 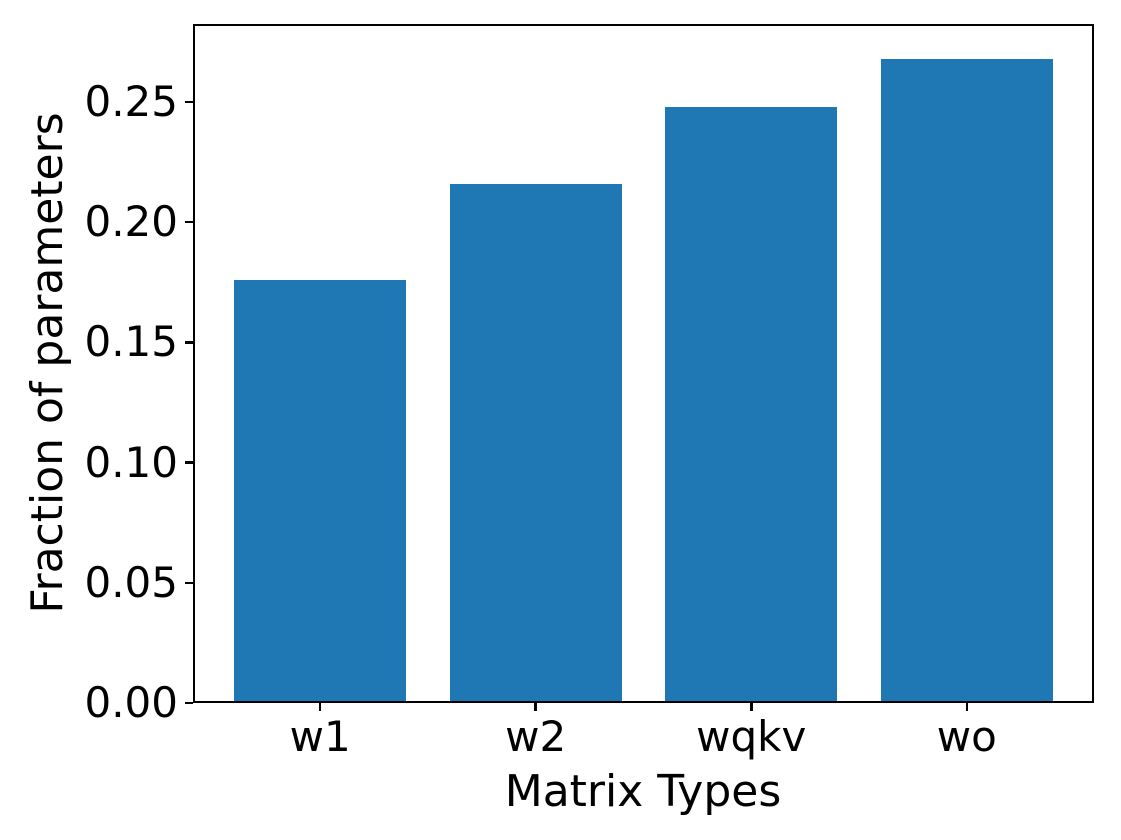 What do you see at coordinates (643, 791) in the screenshot?
I see `x-axis-label: Matrix Types` at bounding box center [643, 791].